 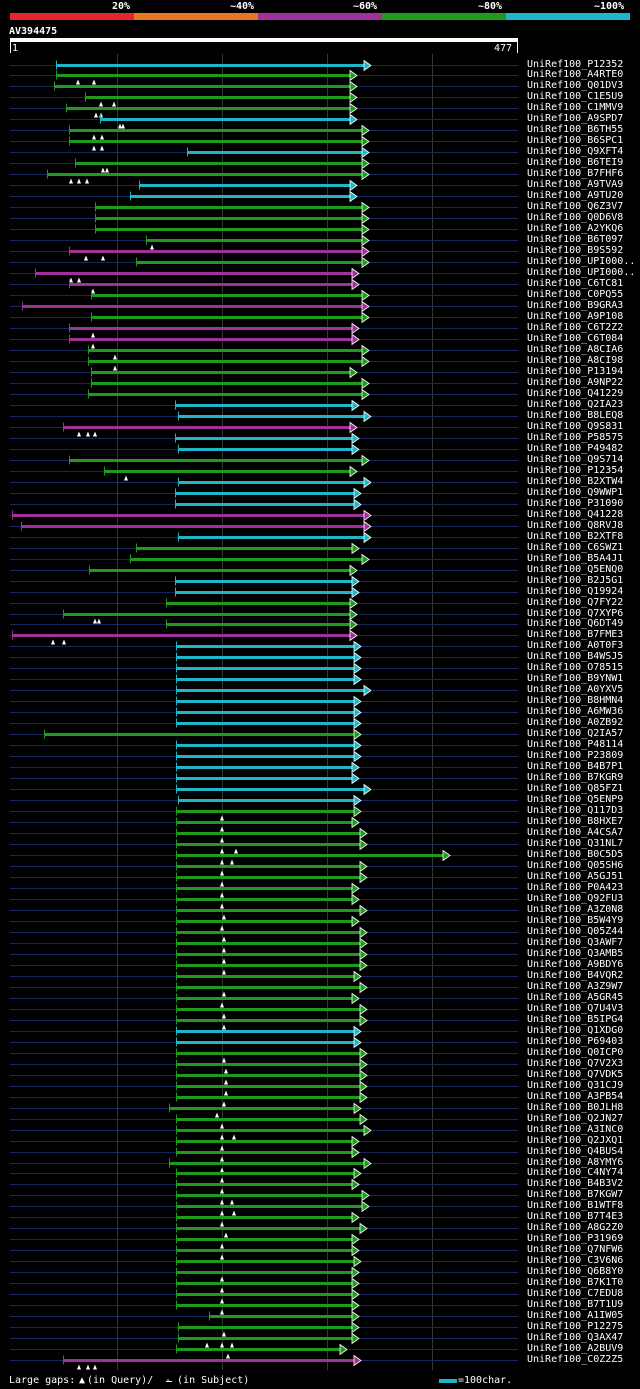 I want to click on hit-label: UniRef100_P12352, so click(x=575, y=64).